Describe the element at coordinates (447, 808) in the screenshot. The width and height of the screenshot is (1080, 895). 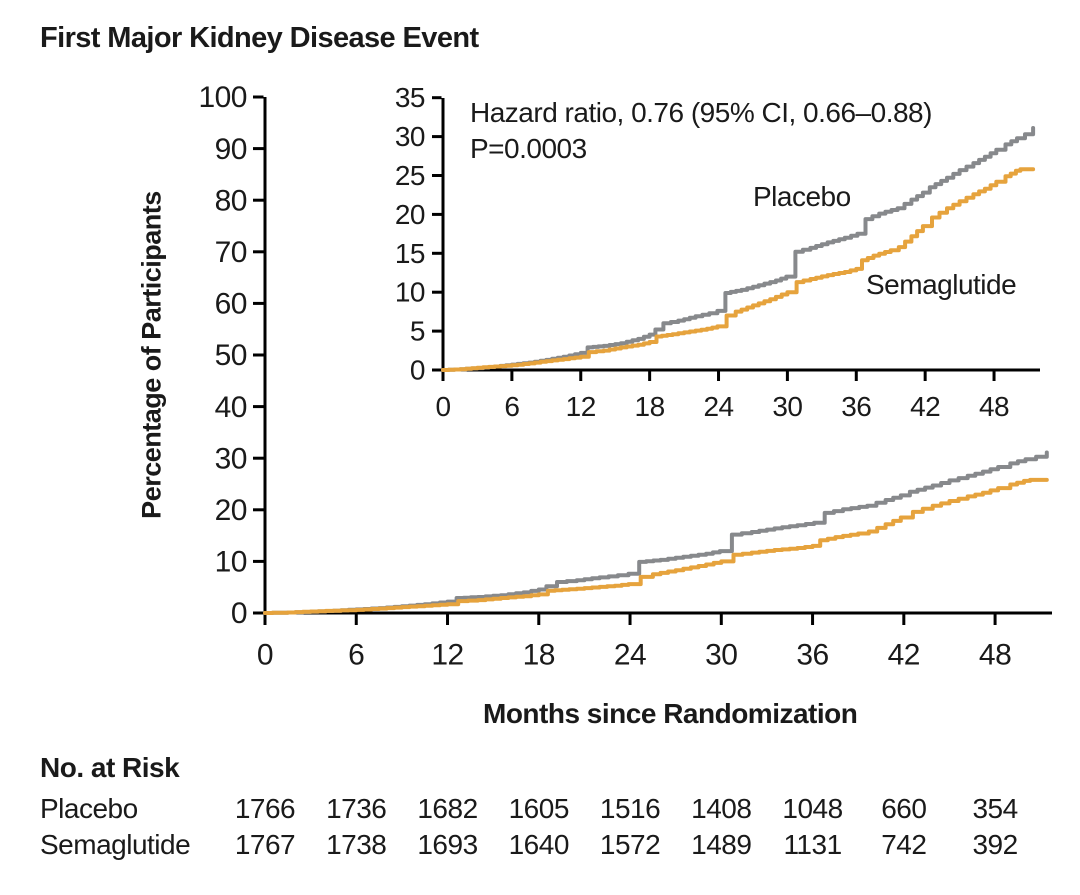
I see `risk-value-placebo-m12: 1682` at that location.